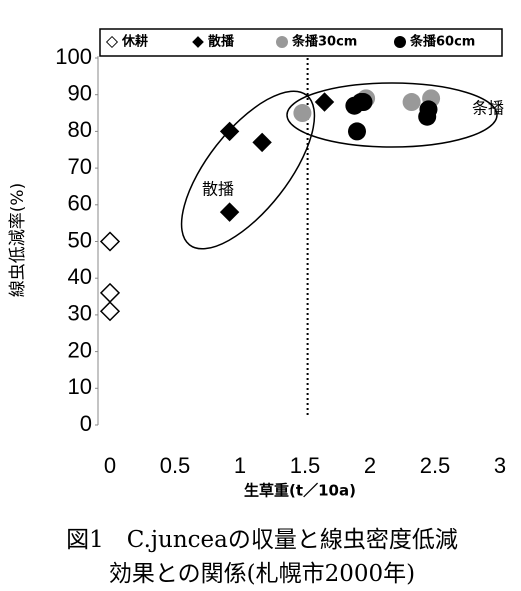  Describe the element at coordinates (300, 491) in the screenshot. I see `x-axis-label: 生草重(t／10a)` at that location.